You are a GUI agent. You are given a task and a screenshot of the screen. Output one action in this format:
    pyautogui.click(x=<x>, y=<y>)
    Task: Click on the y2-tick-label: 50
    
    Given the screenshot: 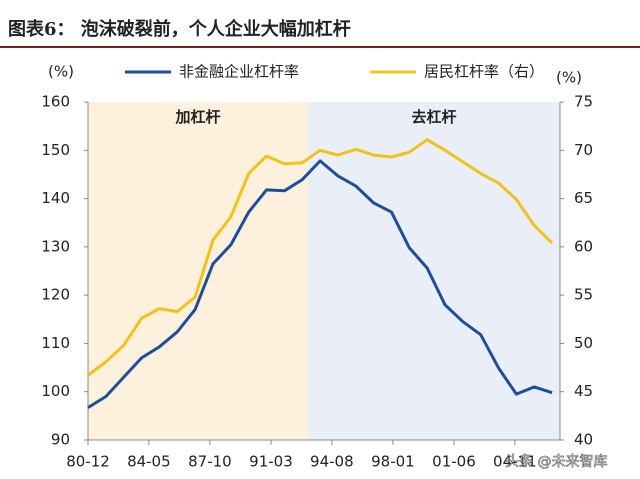 What is the action you would take?
    pyautogui.click(x=583, y=343)
    